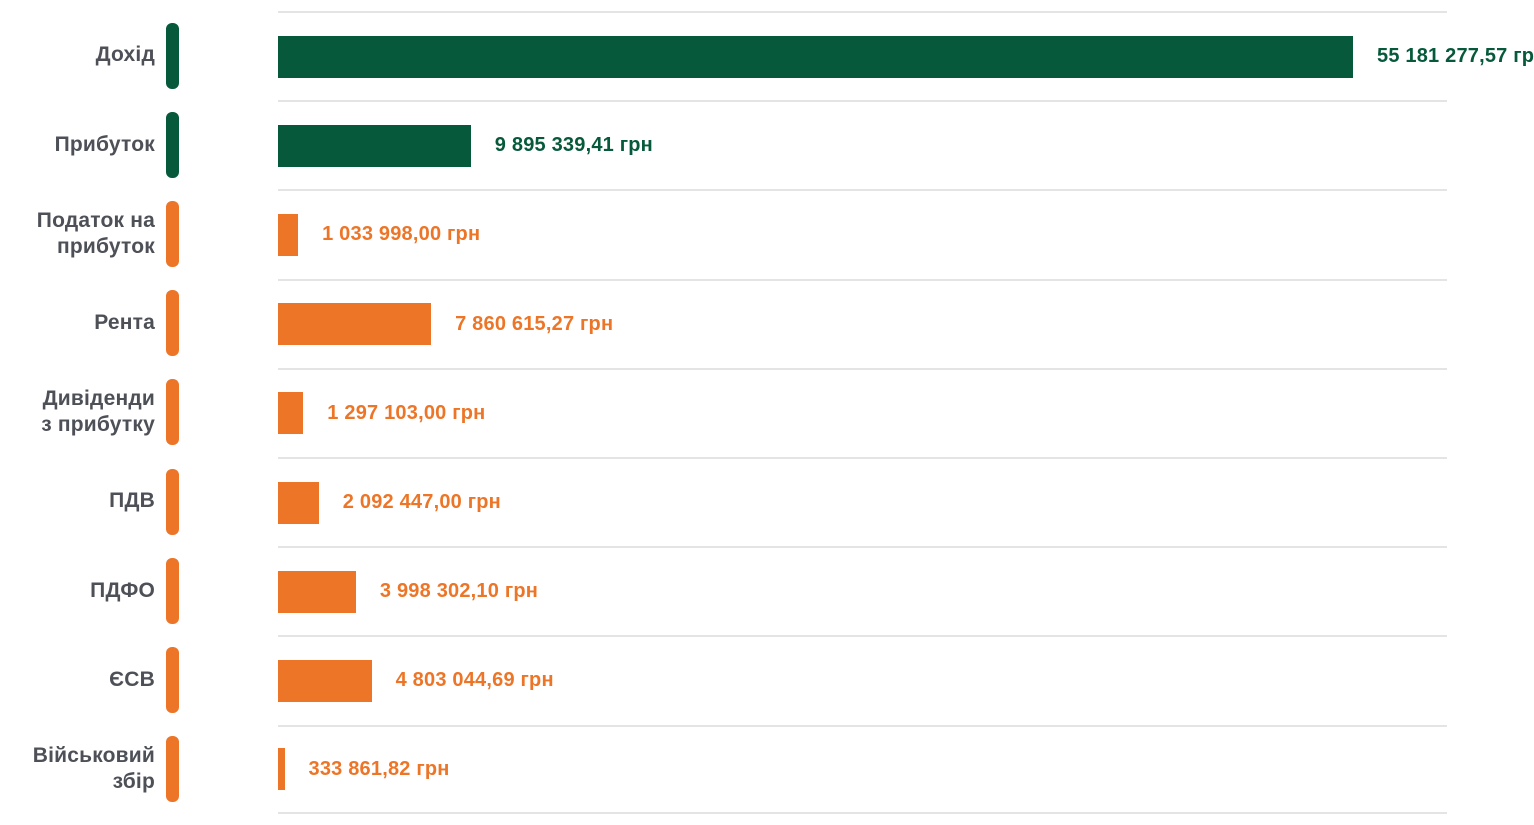 This screenshot has width=1534, height=825. I want to click on row-plot-area: 333 861,82 грн, so click(862, 769).